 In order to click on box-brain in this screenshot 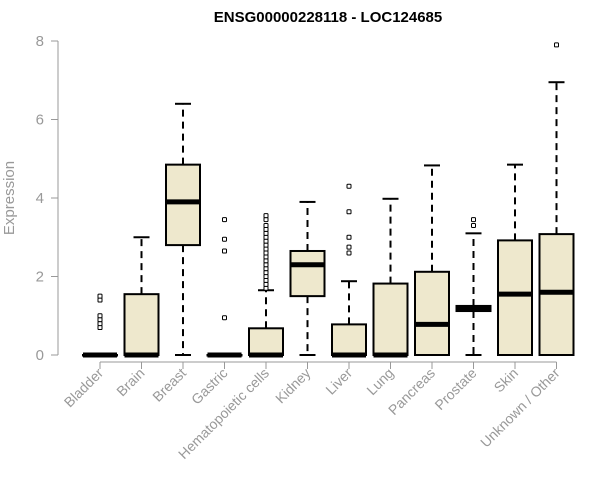, I will do `click(141, 297)`.